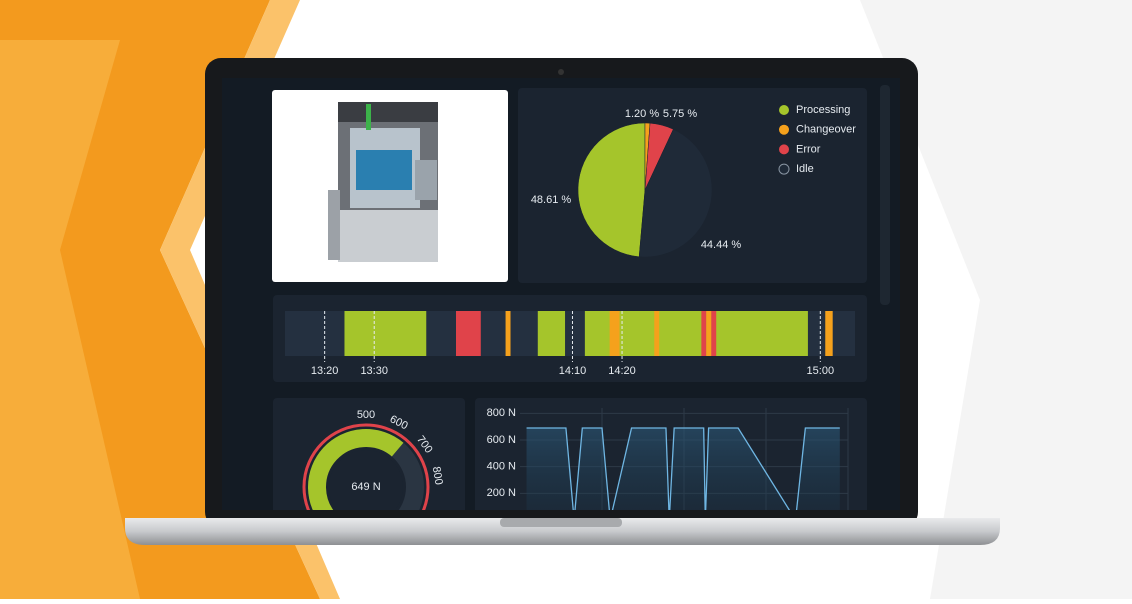 The image size is (1132, 604). I want to click on x-tick-label: 15:00, so click(821, 371).